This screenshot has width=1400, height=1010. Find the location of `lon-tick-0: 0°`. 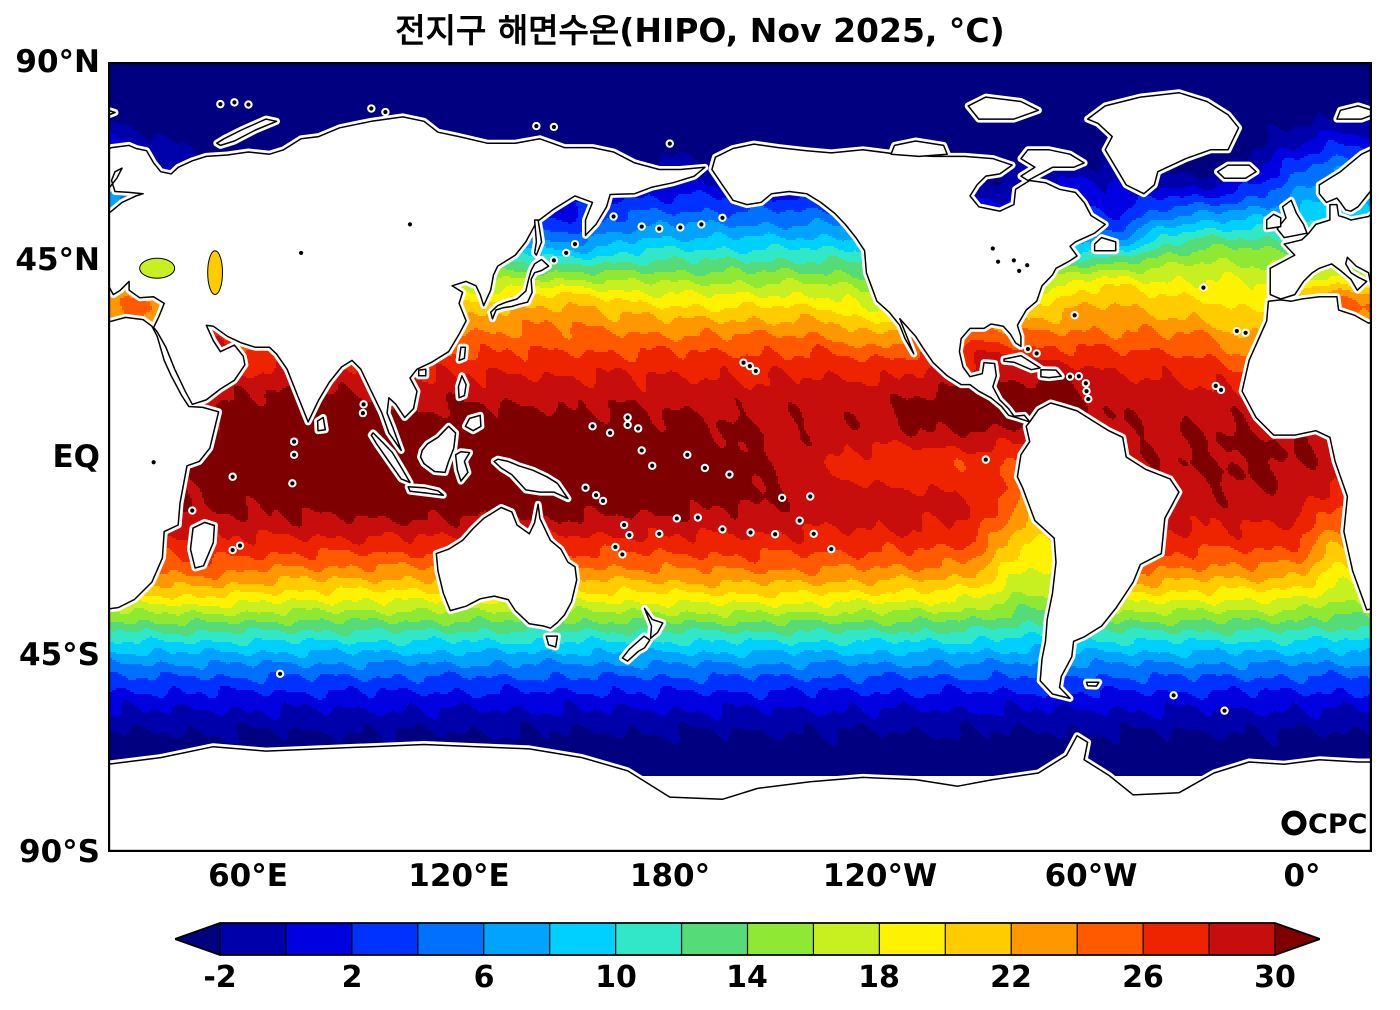

lon-tick-0: 0° is located at coordinates (1302, 876).